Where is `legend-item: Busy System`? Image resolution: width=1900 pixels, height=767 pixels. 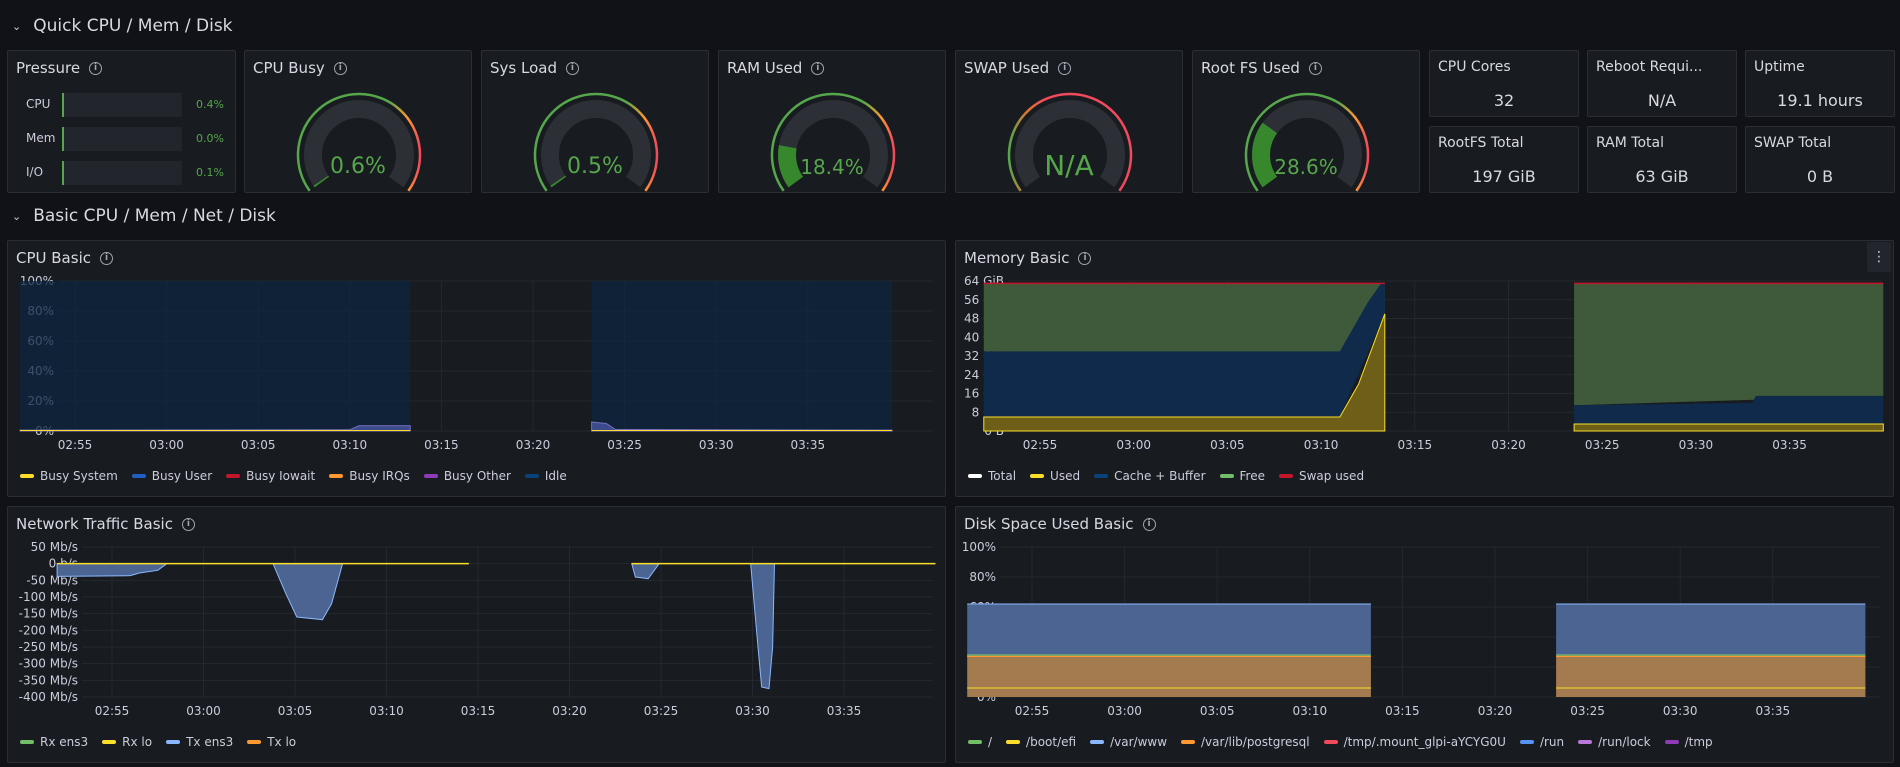
legend-item: Busy System is located at coordinates (69, 476).